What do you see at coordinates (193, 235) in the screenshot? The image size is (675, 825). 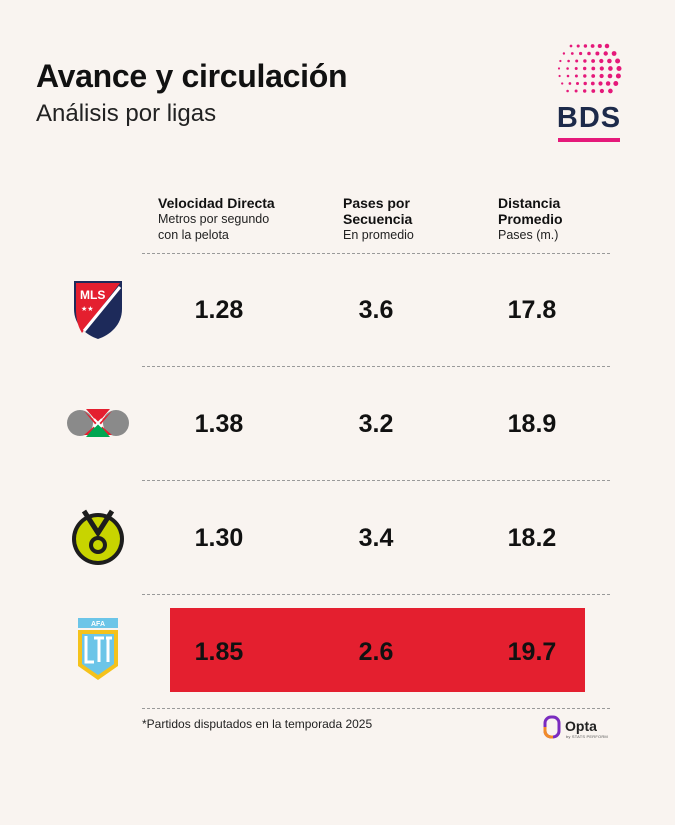 I see `column-subheading: con la pelota` at bounding box center [193, 235].